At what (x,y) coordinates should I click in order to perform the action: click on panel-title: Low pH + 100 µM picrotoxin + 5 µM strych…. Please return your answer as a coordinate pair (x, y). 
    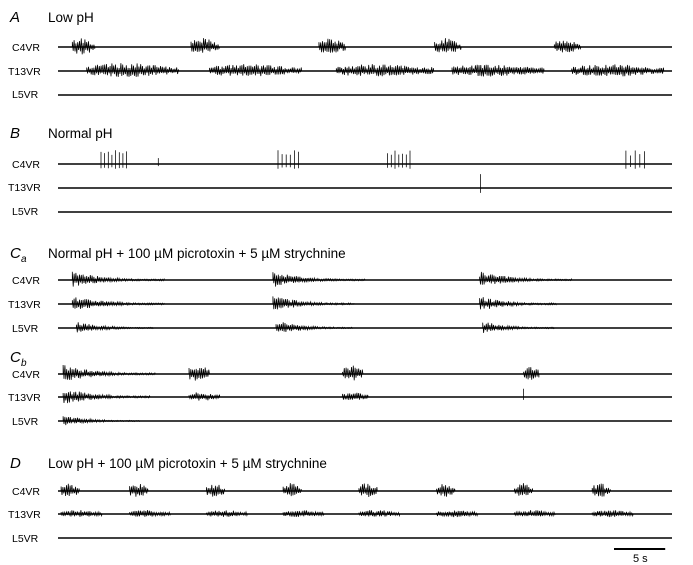
    Looking at the image, I should click on (187, 463).